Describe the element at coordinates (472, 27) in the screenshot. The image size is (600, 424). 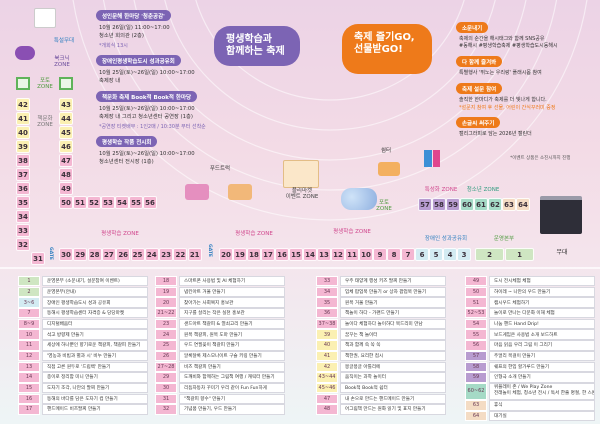
I see `promo-title-0: 소문내기` at that location.